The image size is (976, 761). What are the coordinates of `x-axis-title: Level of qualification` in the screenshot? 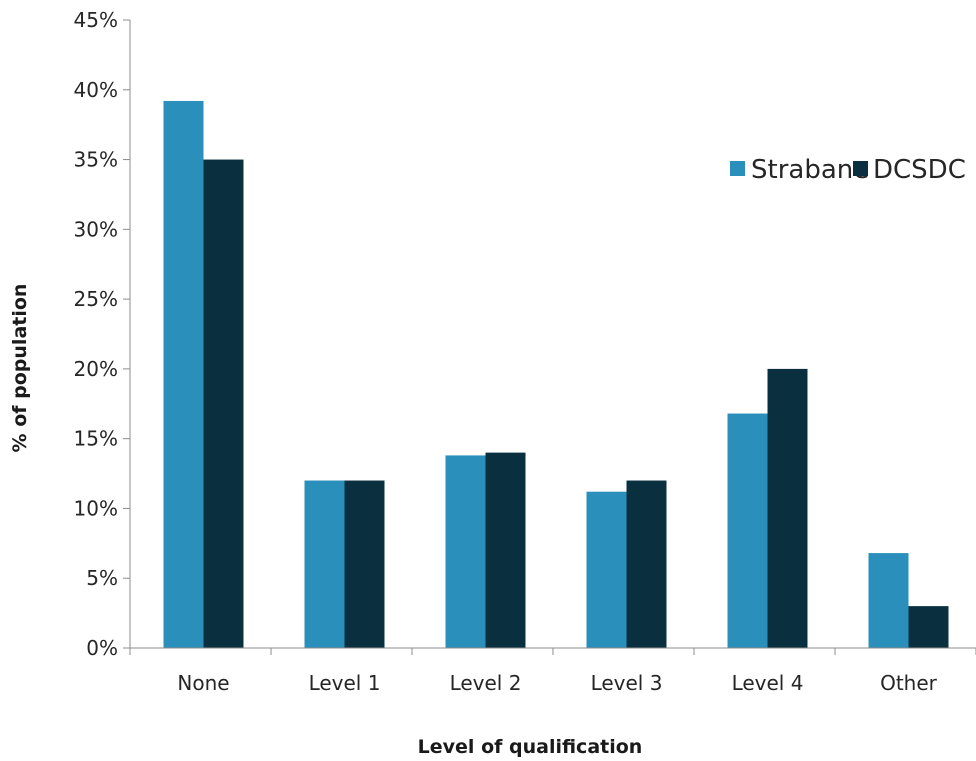 It's located at (530, 747).